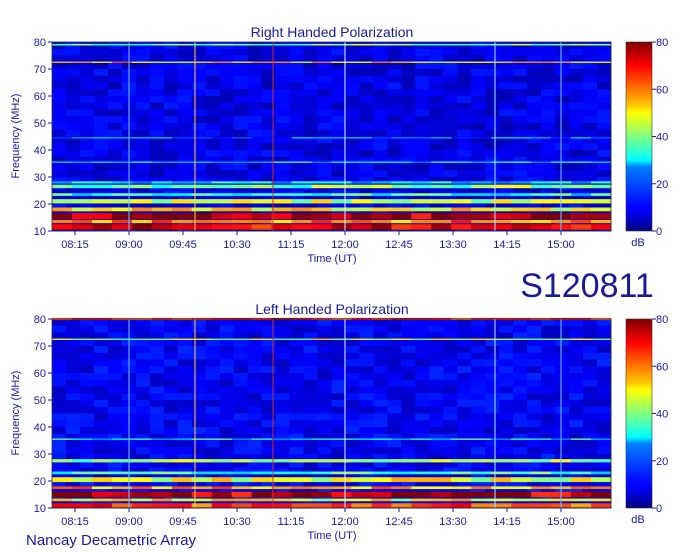 The height and width of the screenshot is (552, 680). What do you see at coordinates (662, 367) in the screenshot?
I see `colorbar-tick-label: 60` at bounding box center [662, 367].